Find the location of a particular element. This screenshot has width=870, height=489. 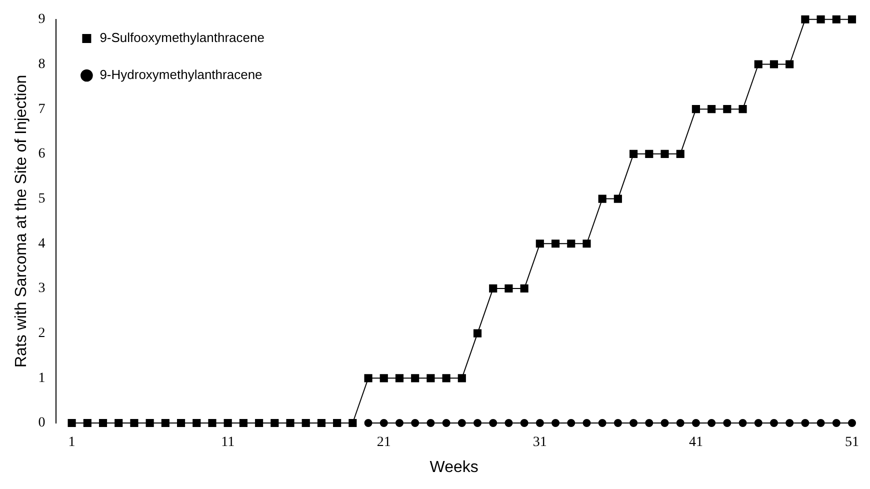

x-tick-label: 41 is located at coordinates (695, 442).